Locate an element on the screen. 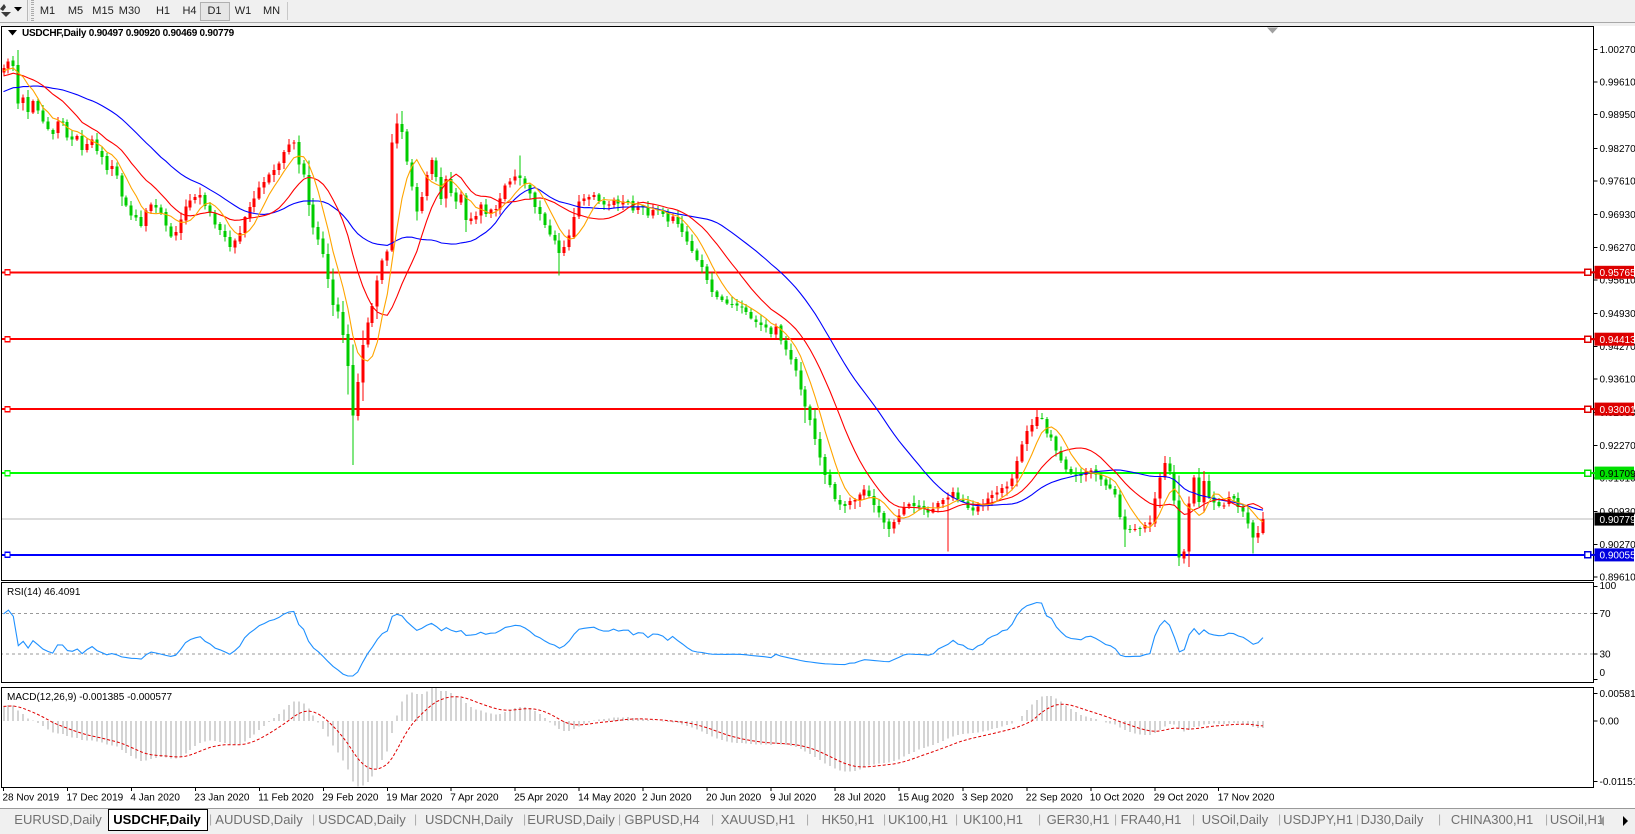 The height and width of the screenshot is (834, 1635). svg-text: 0.92270 is located at coordinates (1617, 446).